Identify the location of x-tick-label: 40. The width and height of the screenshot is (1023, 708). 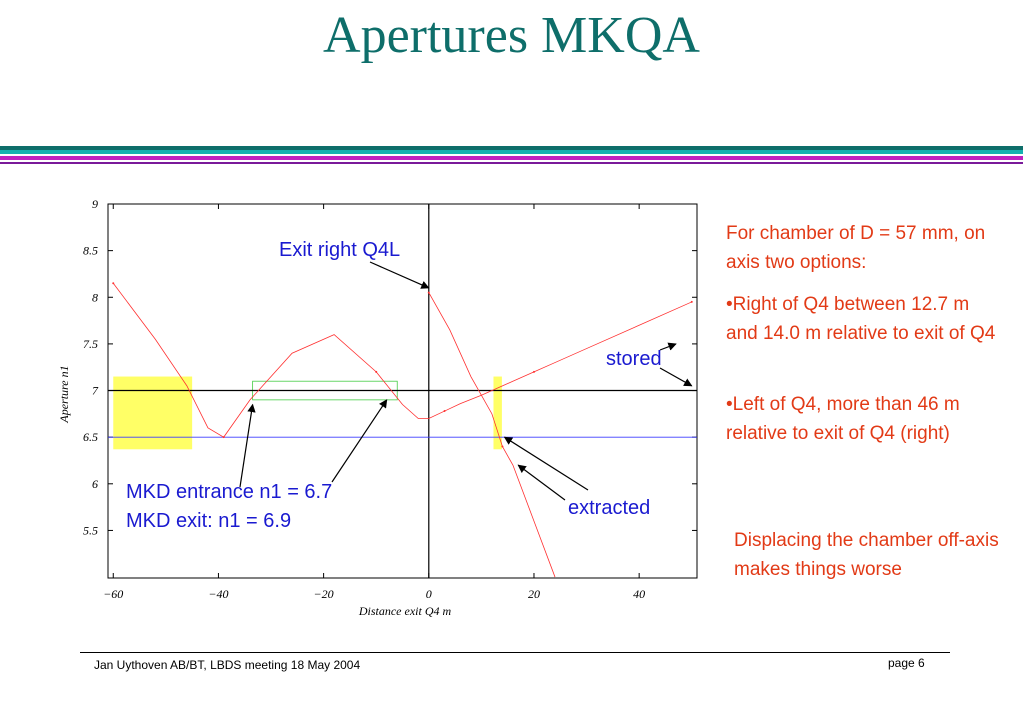
(639, 594).